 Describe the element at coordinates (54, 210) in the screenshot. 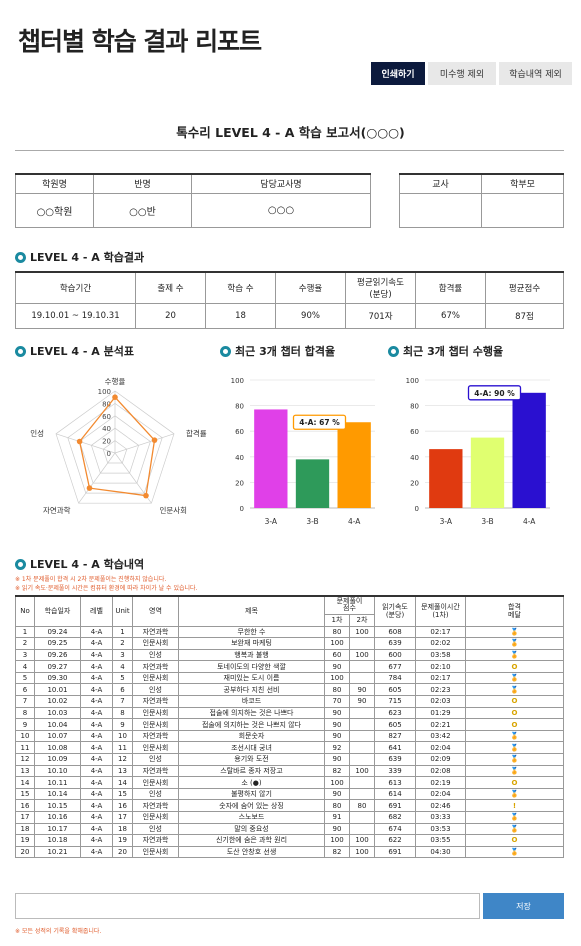

I see `academy-value: ○○학원` at that location.